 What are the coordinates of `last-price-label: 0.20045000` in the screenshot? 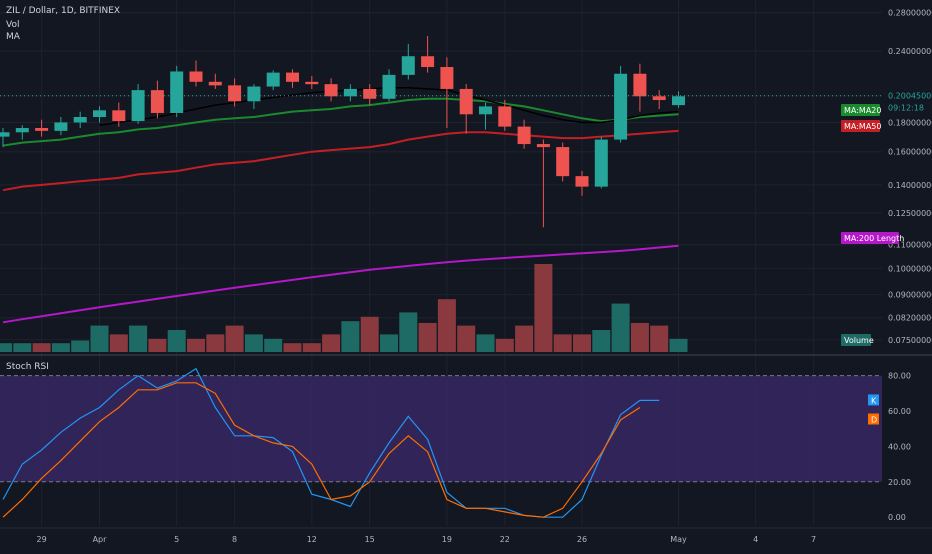 It's located at (910, 96).